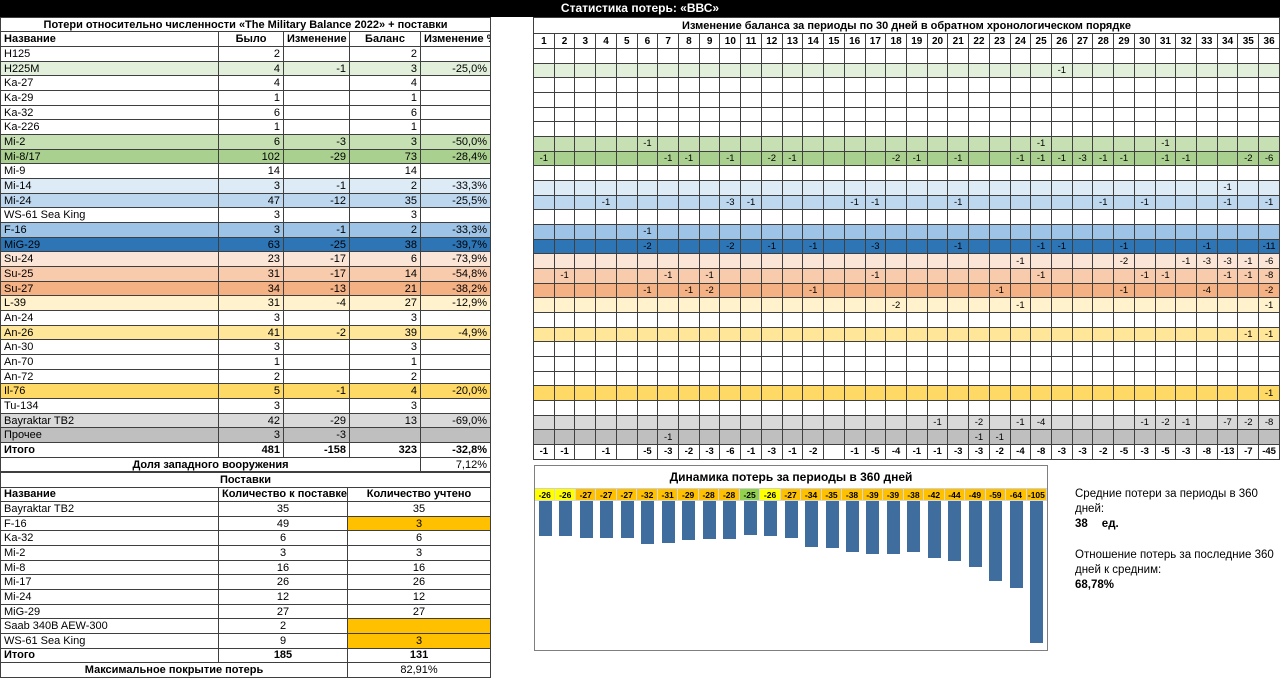  Describe the element at coordinates (251, 54) in the screenshot. I see `cell-was: 2` at that location.